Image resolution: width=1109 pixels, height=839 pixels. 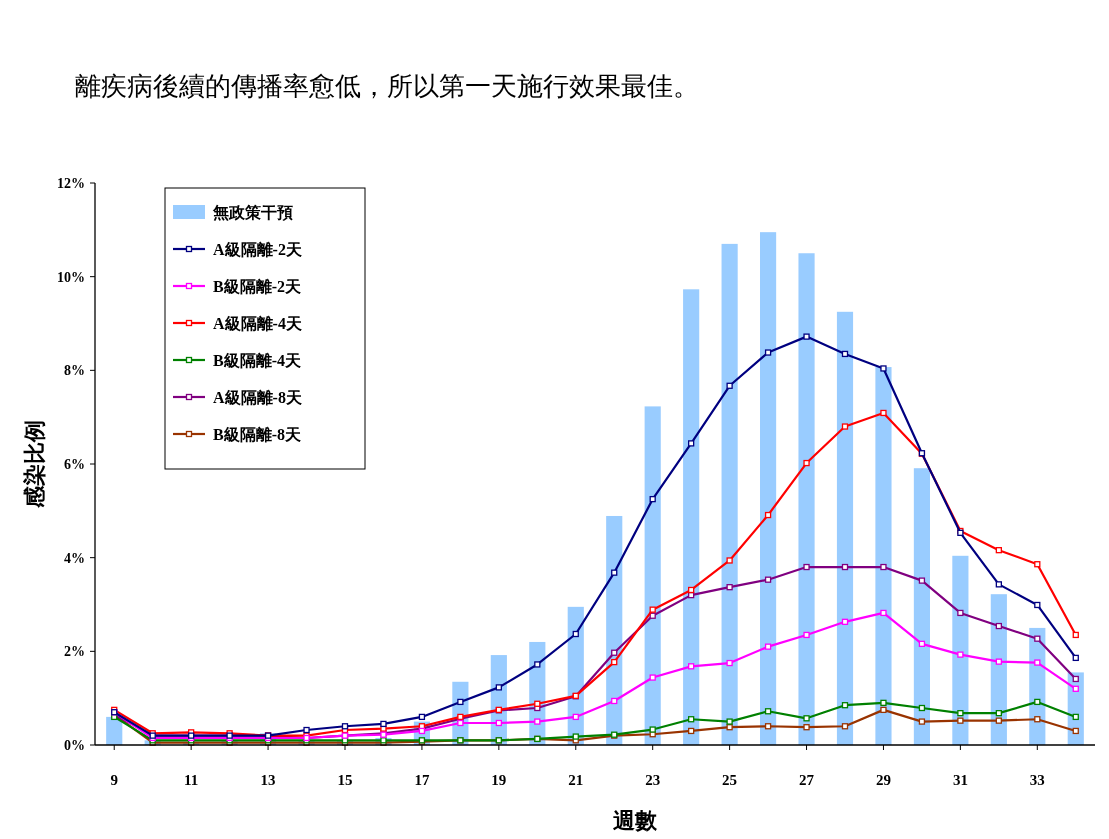 I want to click on y-tick-label: 0%, so click(x=74, y=745).